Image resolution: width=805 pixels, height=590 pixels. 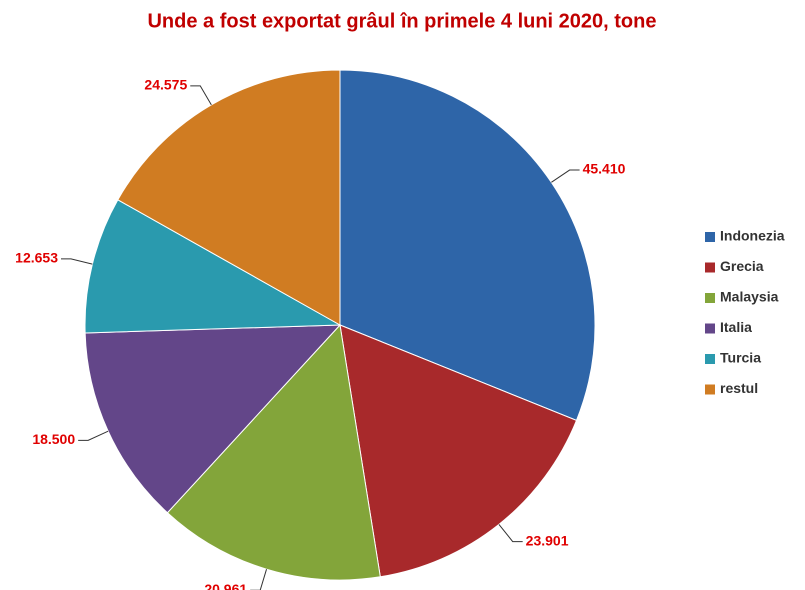 I want to click on data-label: 23.901, so click(x=547, y=540).